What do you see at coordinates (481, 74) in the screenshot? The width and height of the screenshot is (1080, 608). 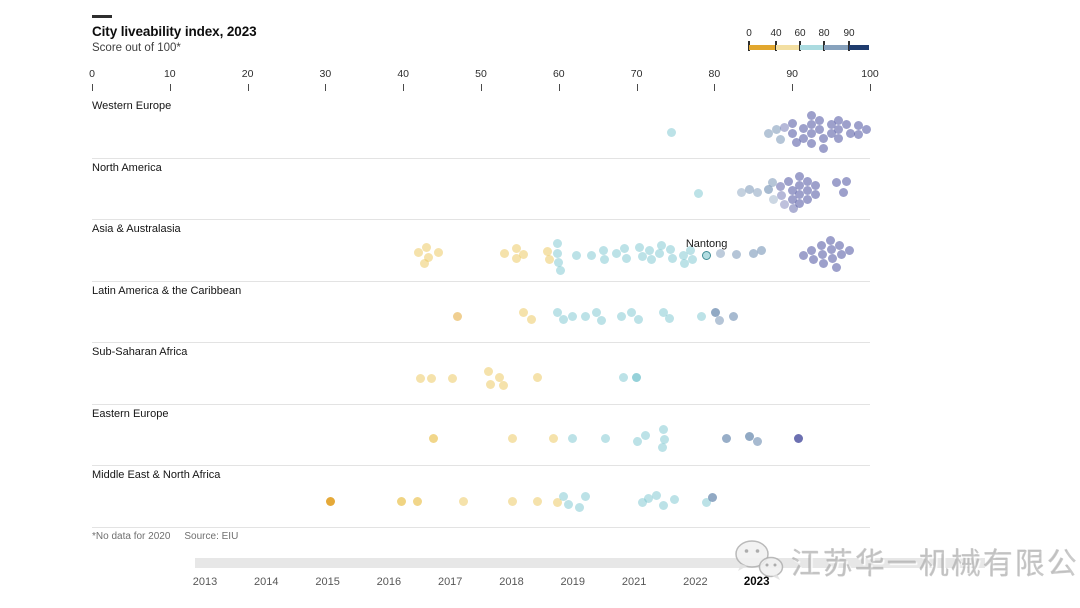 I see `axis-tick-label: 50` at bounding box center [481, 74].